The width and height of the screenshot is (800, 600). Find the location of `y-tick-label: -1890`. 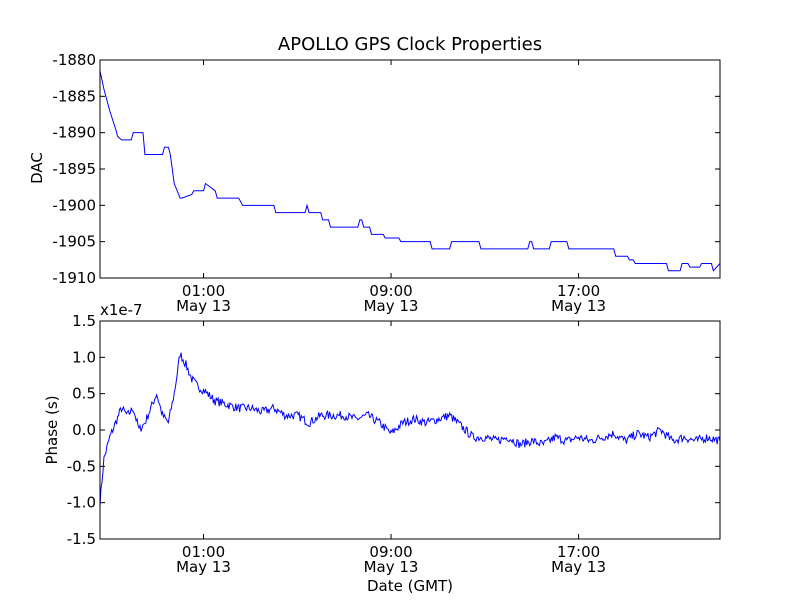

y-tick-label: -1890 is located at coordinates (74, 133).